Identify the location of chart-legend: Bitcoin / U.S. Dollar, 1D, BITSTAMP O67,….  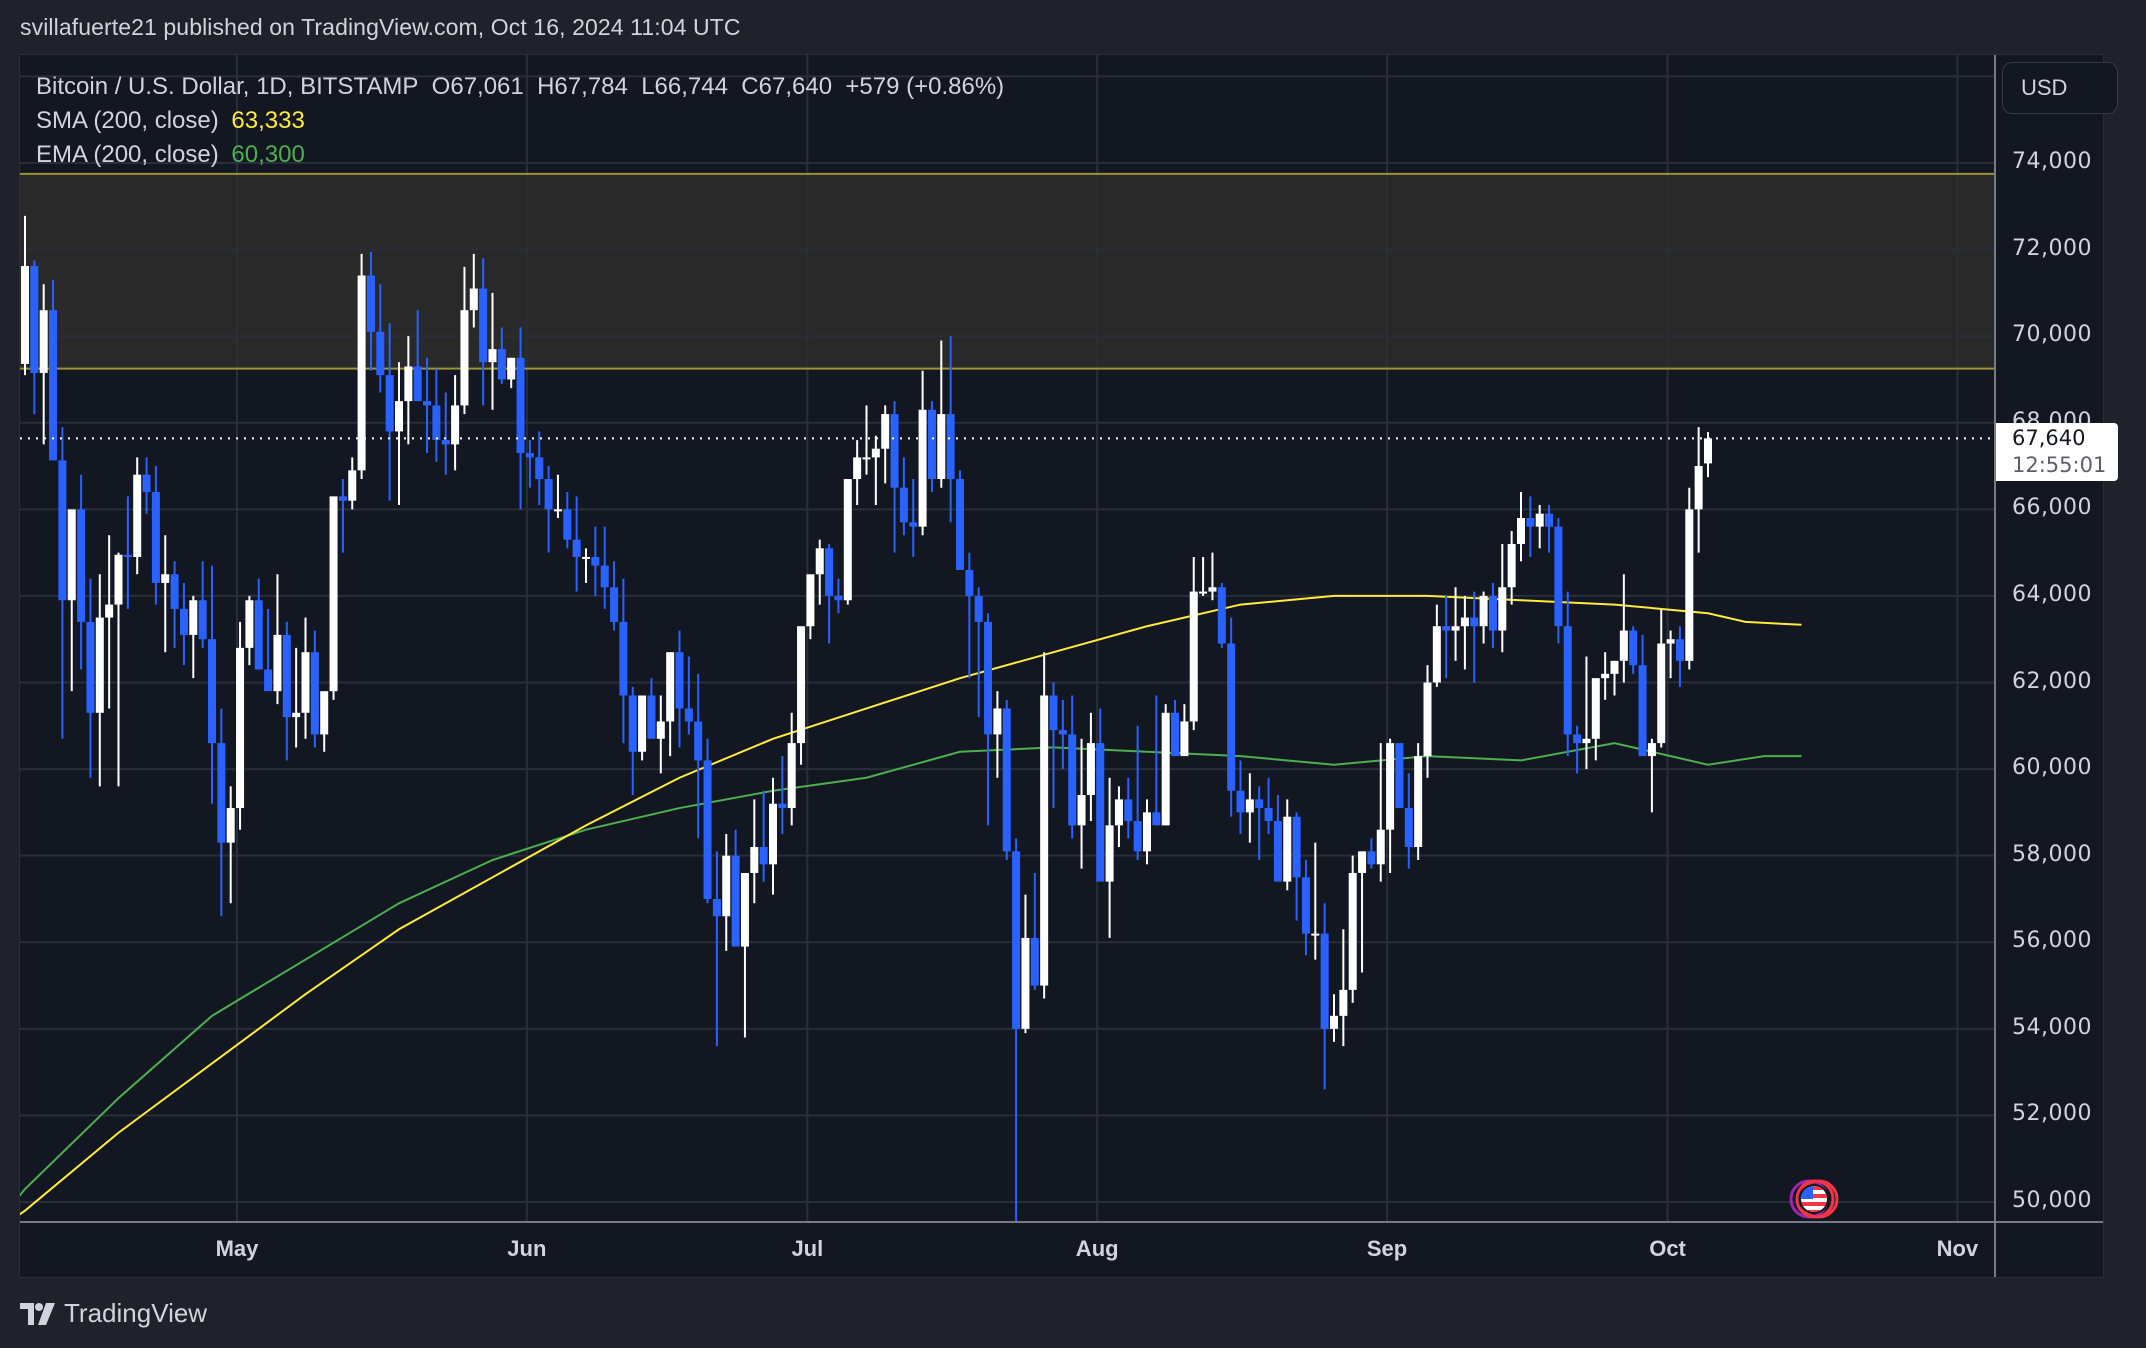
(520, 121).